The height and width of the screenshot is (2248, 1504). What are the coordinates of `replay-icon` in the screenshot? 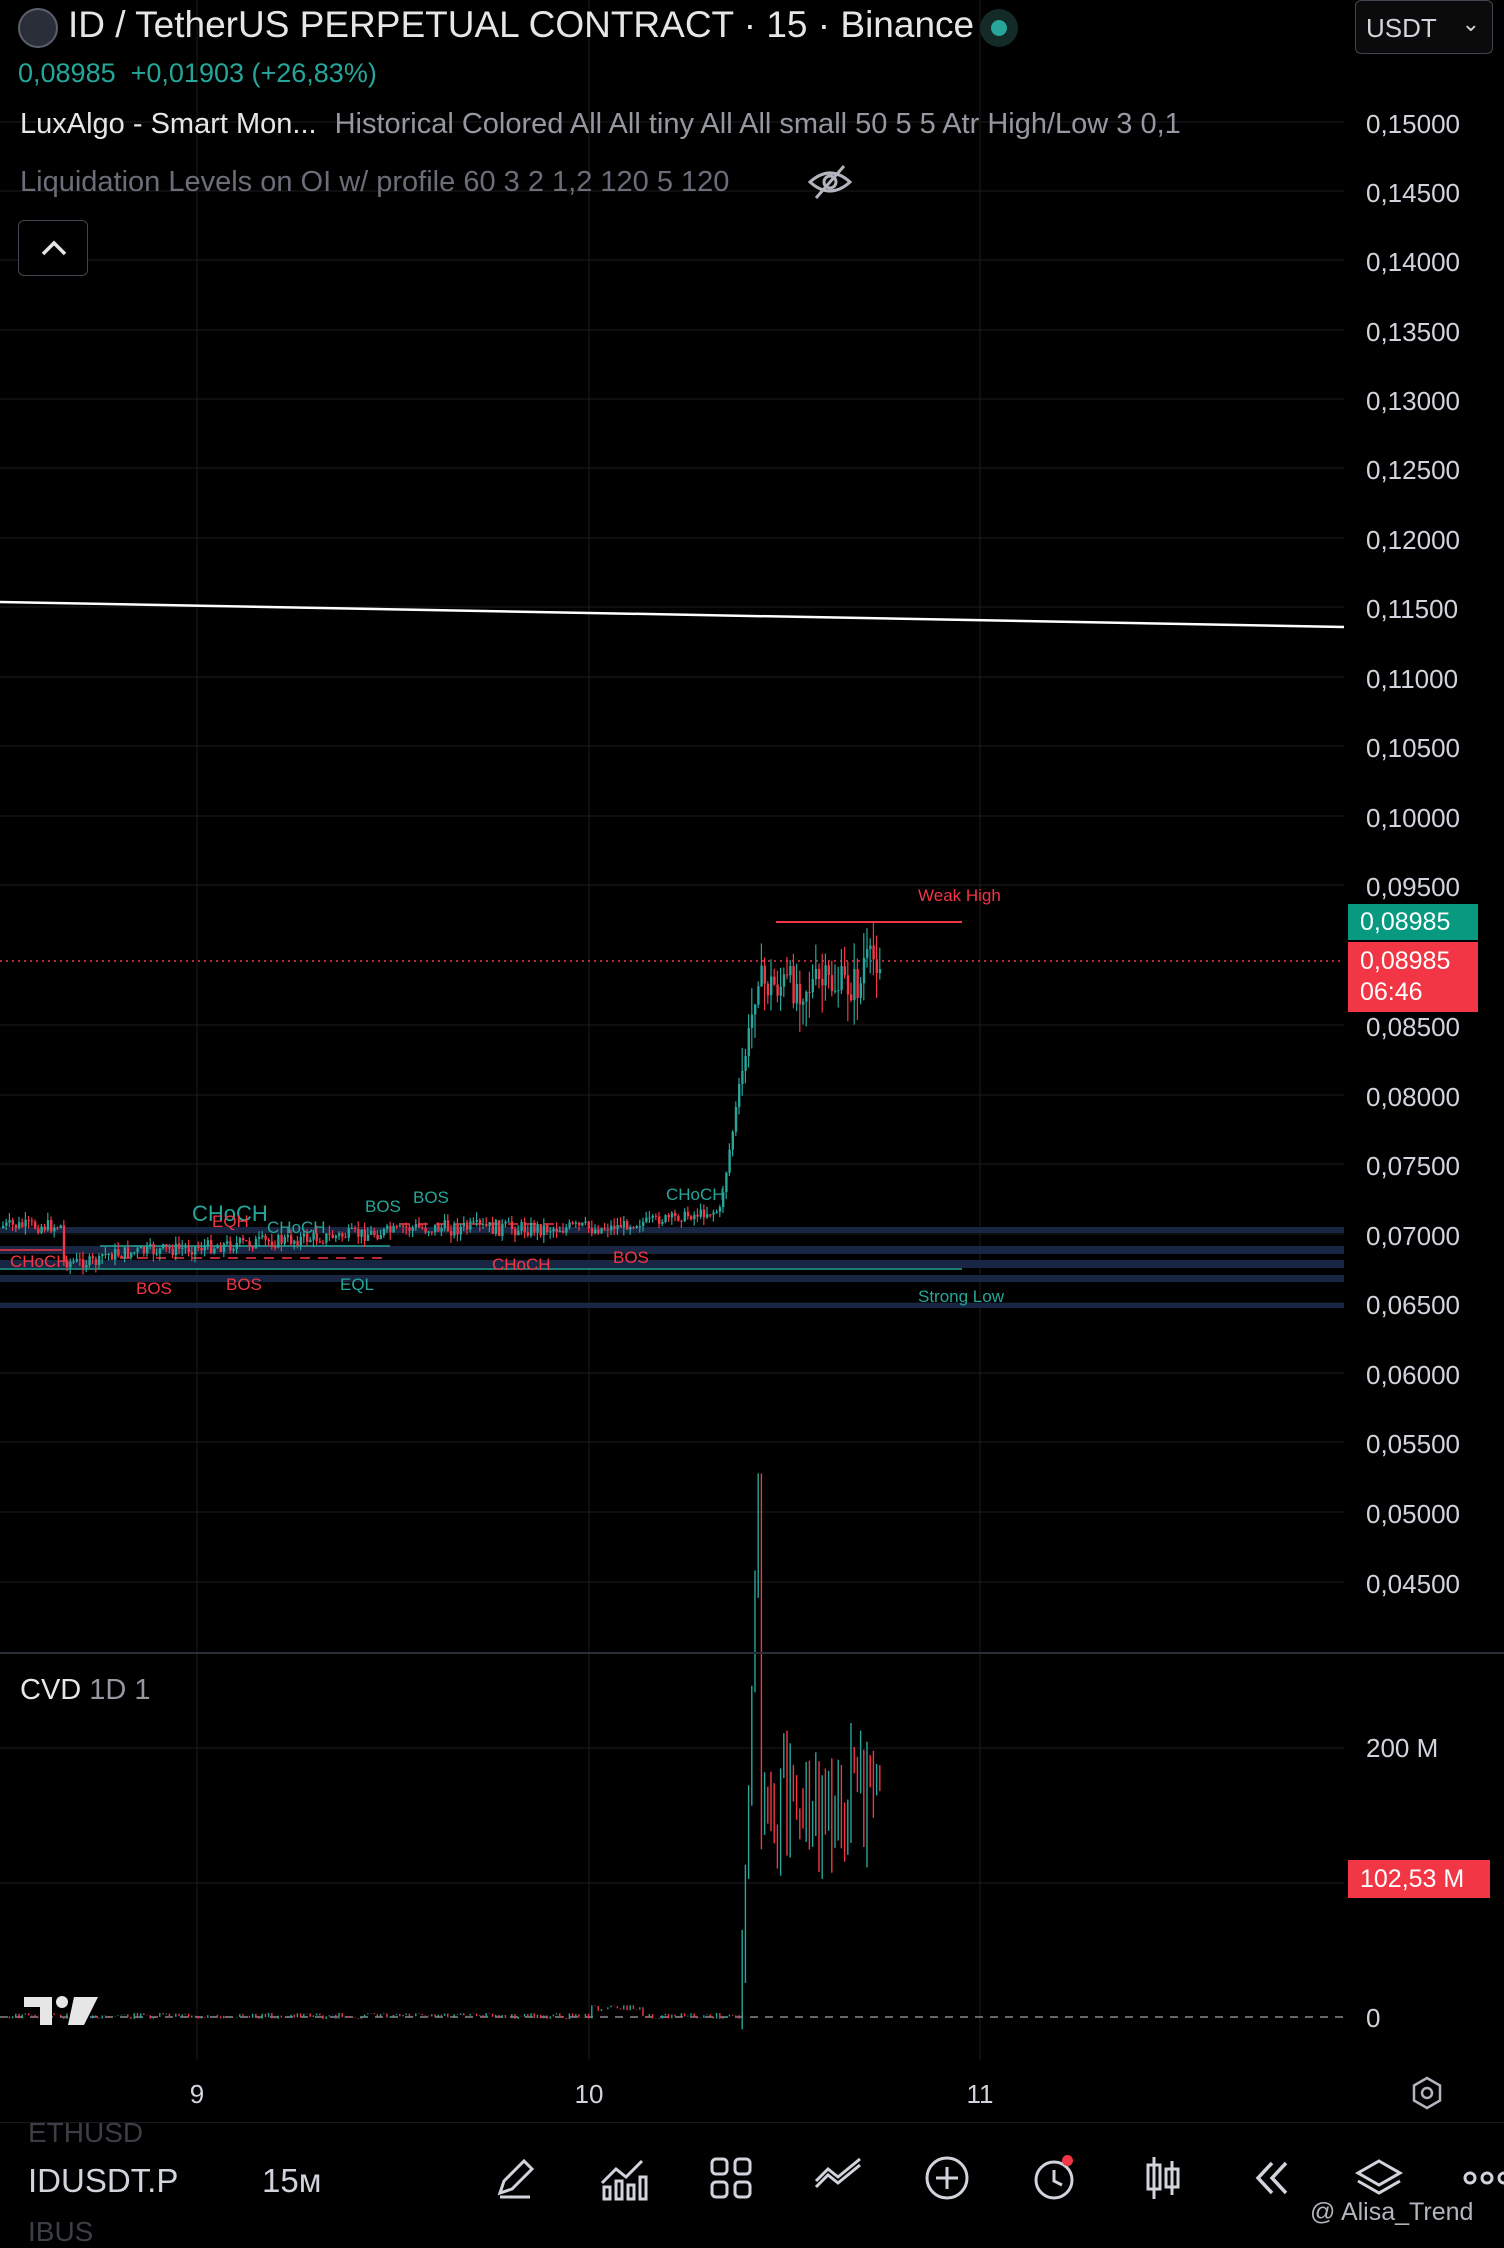 It's located at (1271, 2178).